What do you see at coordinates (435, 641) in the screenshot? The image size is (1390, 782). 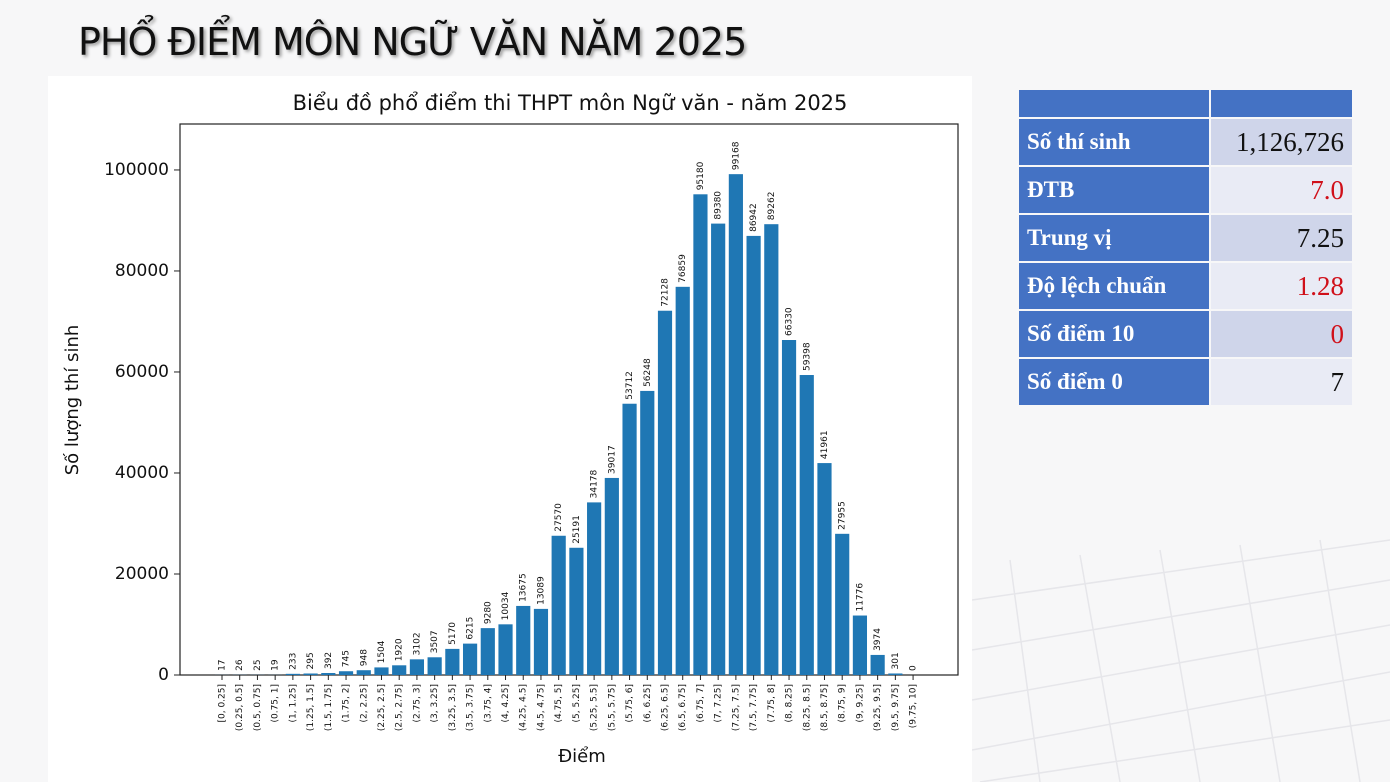 I see `value-label: 3507` at bounding box center [435, 641].